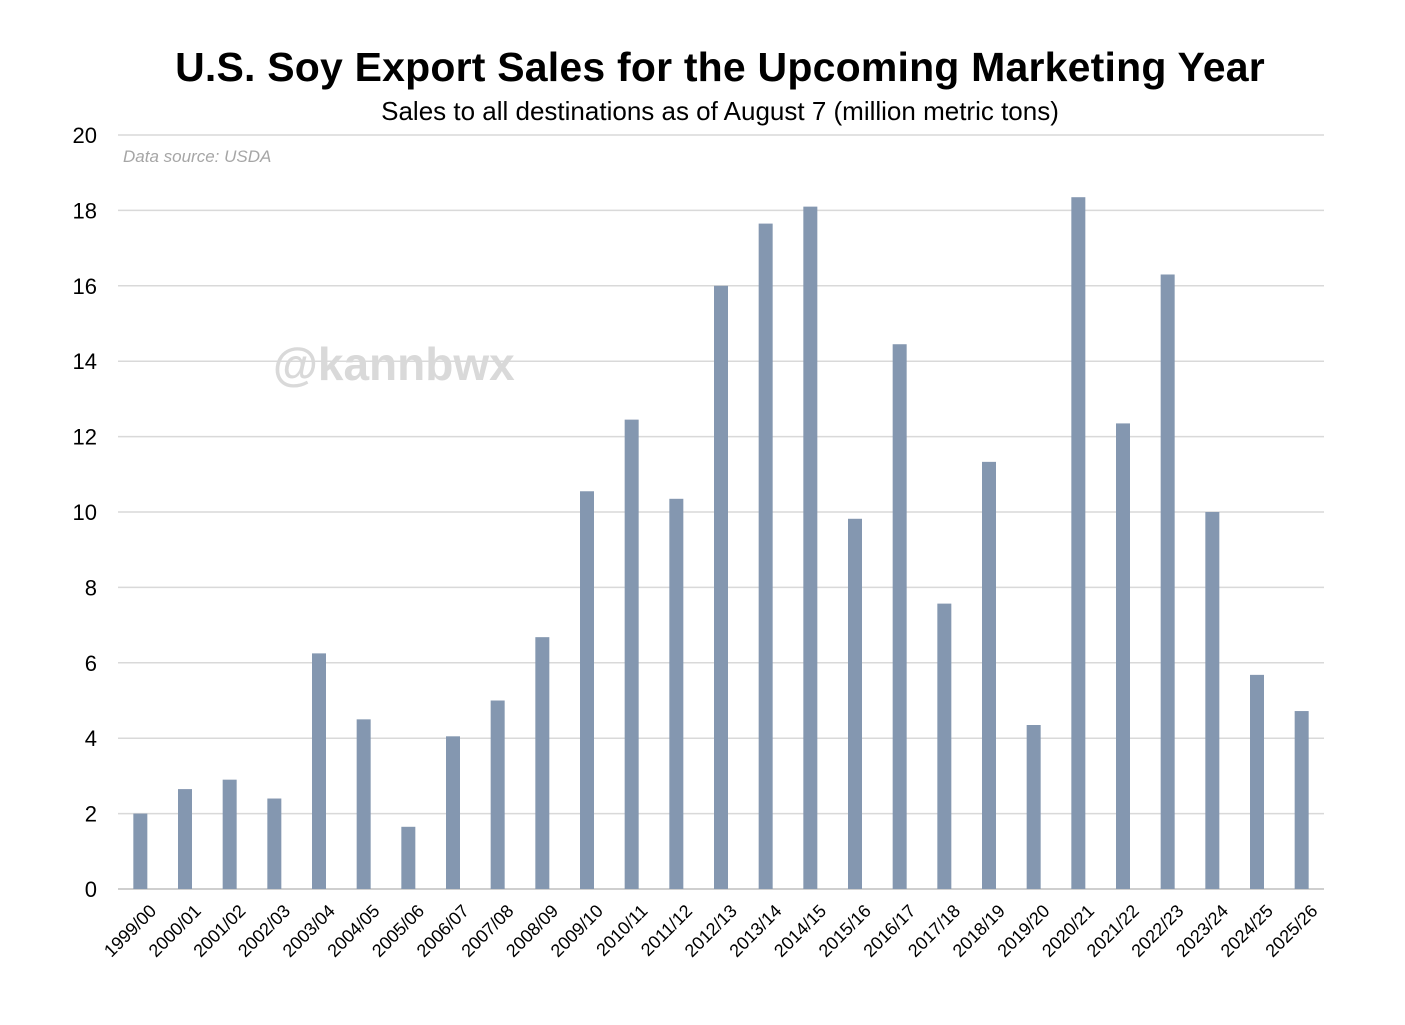  I want to click on y-tick-label: 10, so click(85, 512).